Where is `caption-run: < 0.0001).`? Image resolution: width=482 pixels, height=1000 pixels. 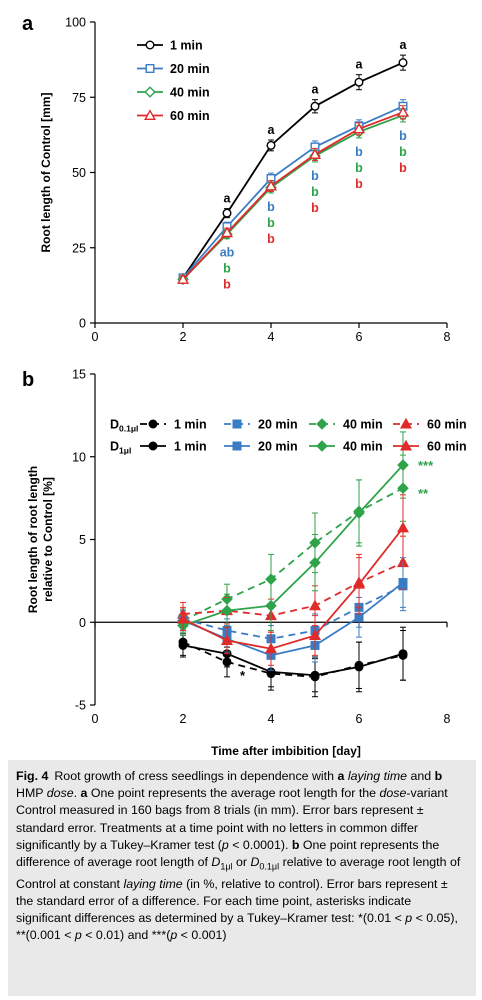 caption-run: < 0.0001). is located at coordinates (260, 844).